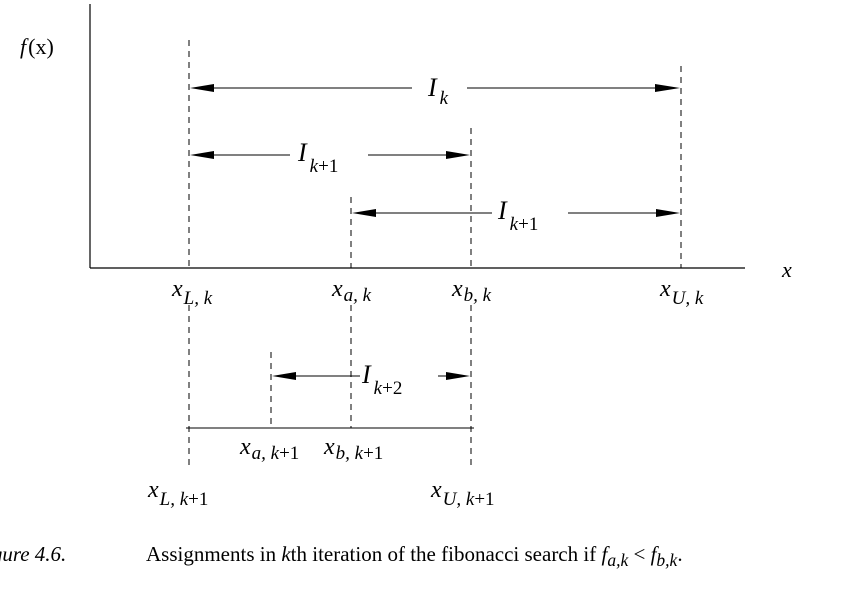 The width and height of the screenshot is (853, 597). I want to click on figure-label: igure 4.6., so click(33, 554).